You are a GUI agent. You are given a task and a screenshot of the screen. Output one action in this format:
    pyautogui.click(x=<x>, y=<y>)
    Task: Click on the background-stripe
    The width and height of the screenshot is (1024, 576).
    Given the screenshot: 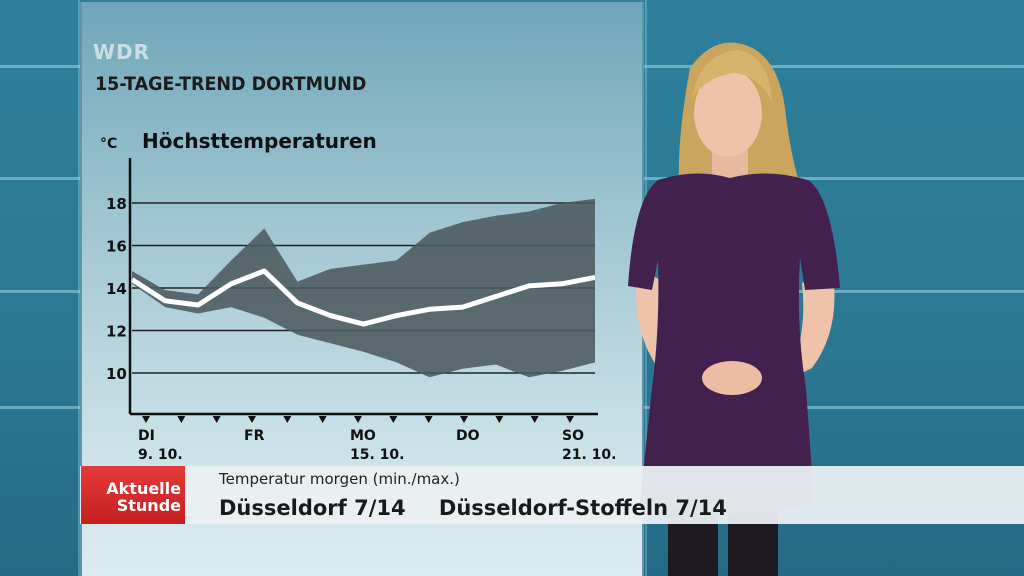 What is the action you would take?
    pyautogui.click(x=79, y=288)
    